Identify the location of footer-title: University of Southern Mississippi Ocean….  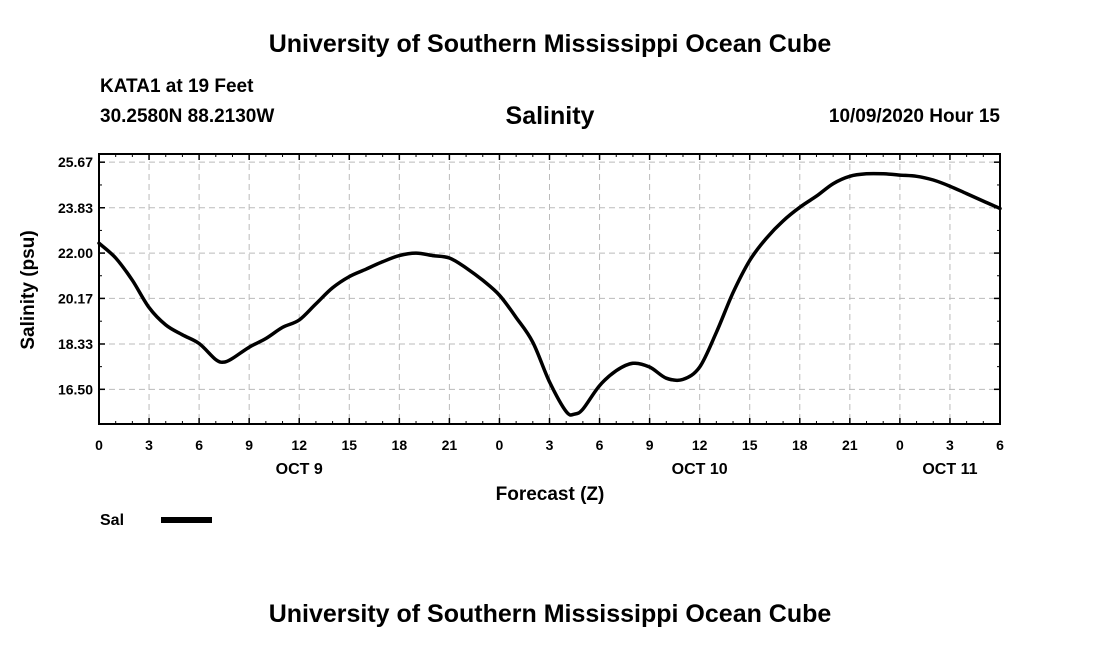
(550, 614).